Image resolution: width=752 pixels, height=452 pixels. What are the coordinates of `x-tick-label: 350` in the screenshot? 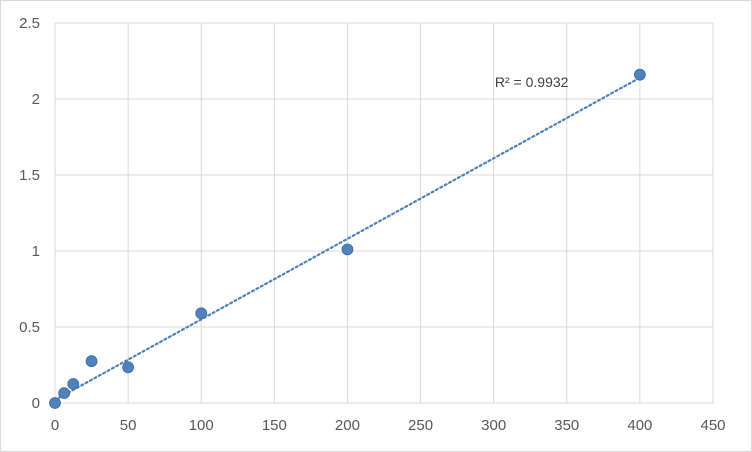 It's located at (566, 425).